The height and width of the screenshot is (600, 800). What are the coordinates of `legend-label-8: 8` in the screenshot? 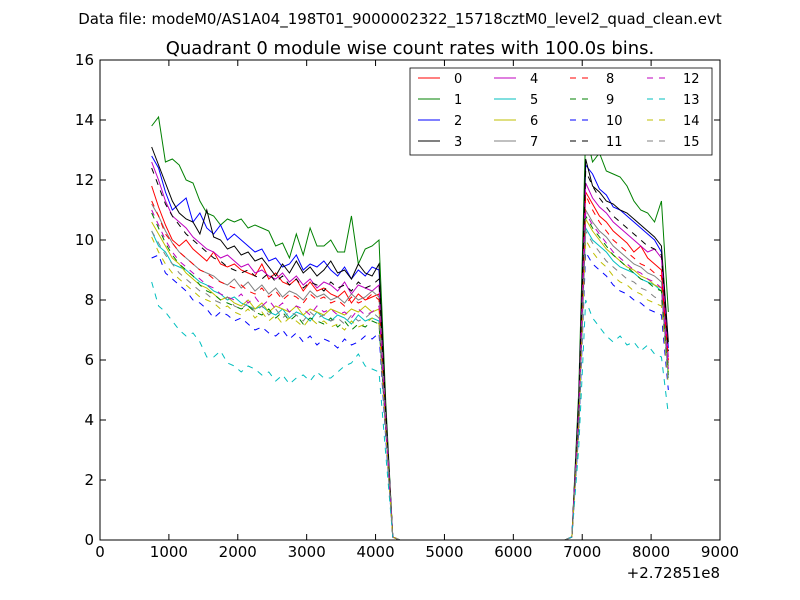 It's located at (610, 79).